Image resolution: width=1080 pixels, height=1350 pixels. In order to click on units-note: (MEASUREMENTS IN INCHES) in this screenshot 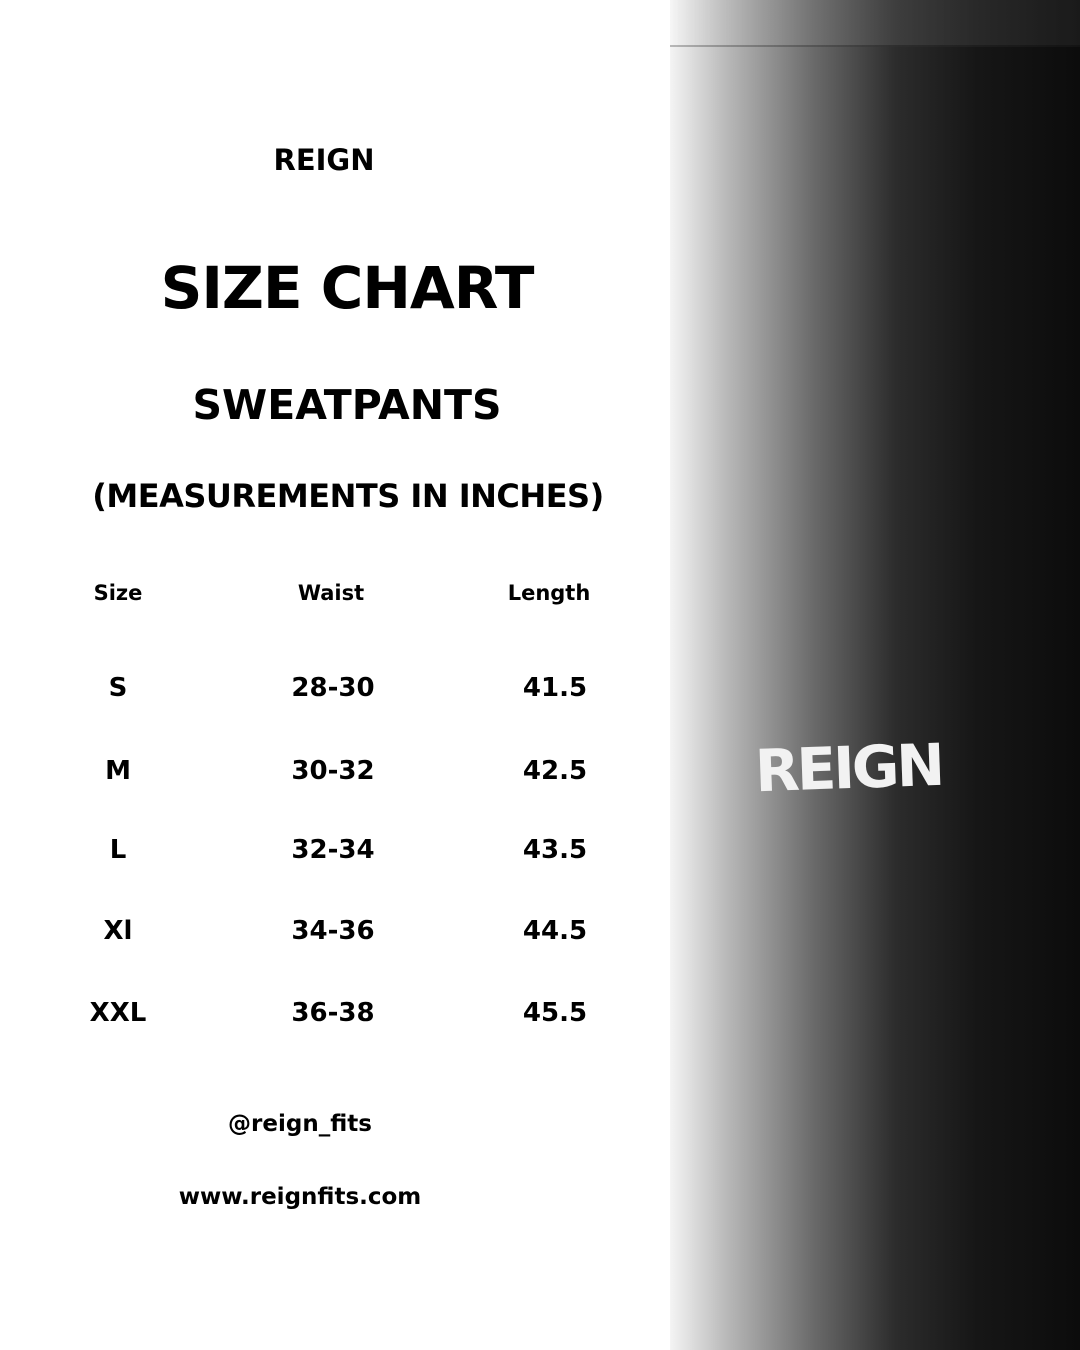, I will do `click(348, 496)`.